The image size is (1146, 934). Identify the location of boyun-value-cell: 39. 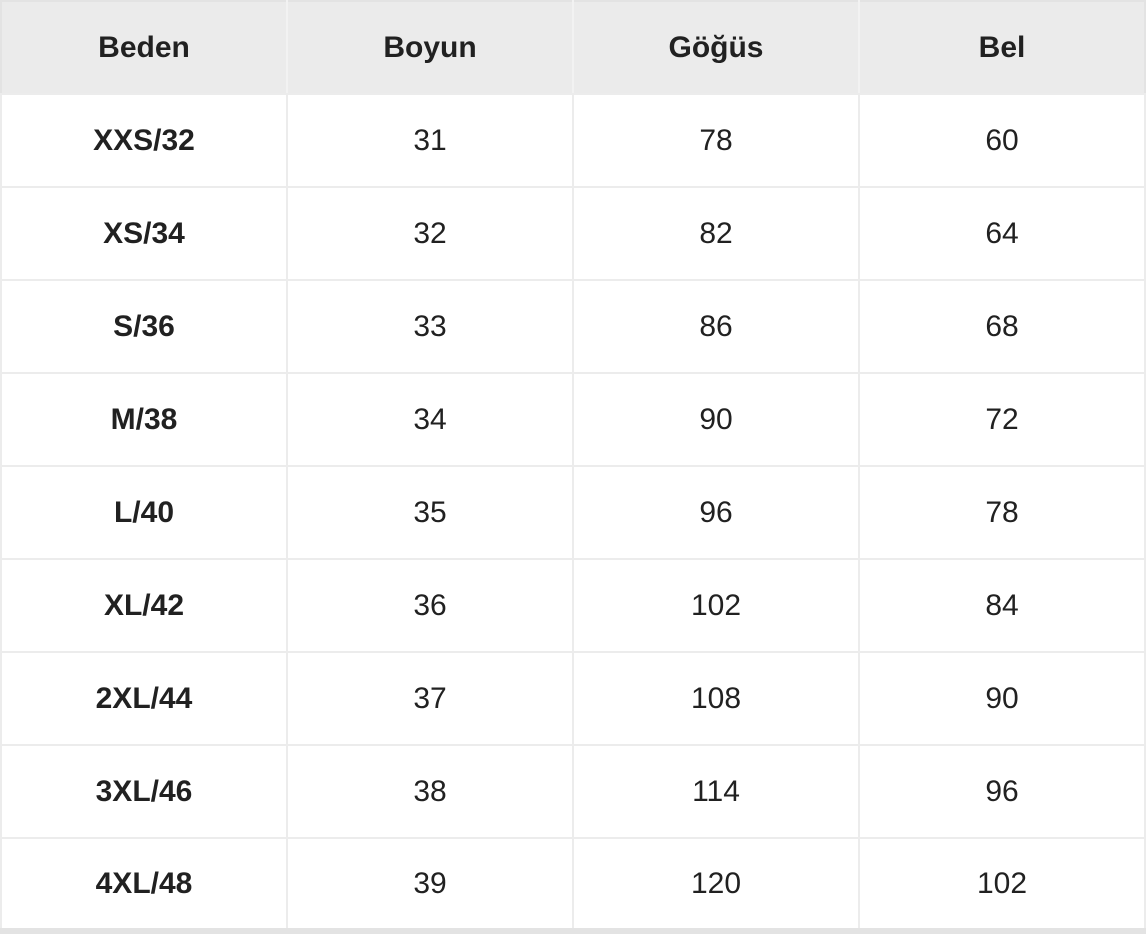
(430, 885).